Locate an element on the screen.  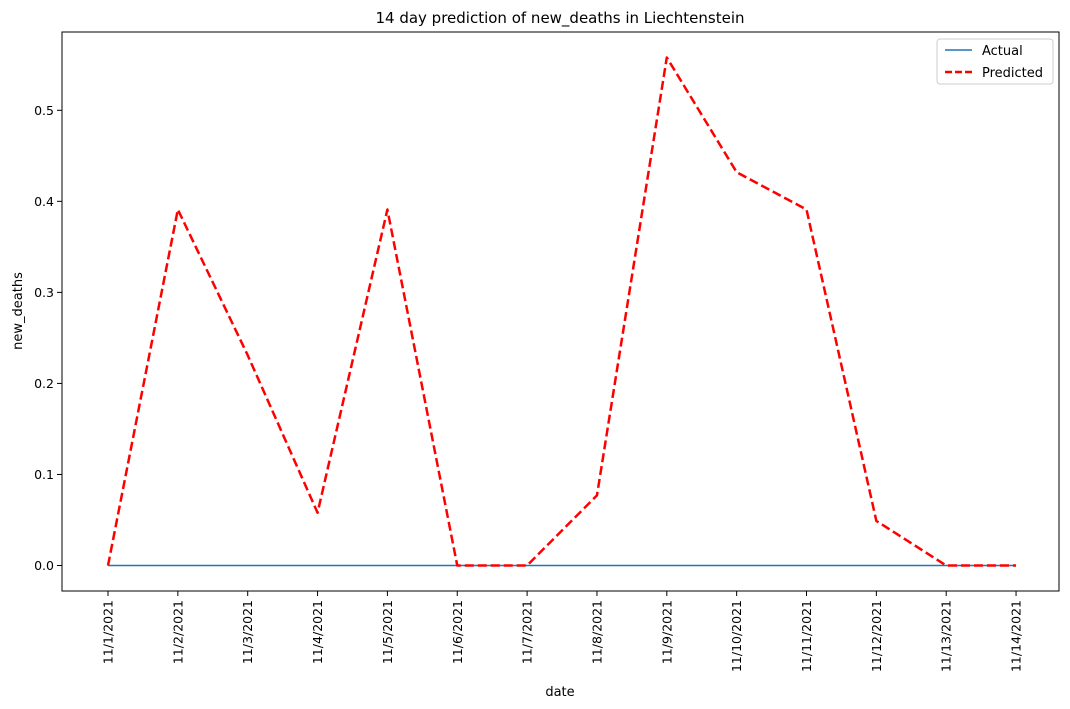
y-tick-label: 0.3 is located at coordinates (44, 292).